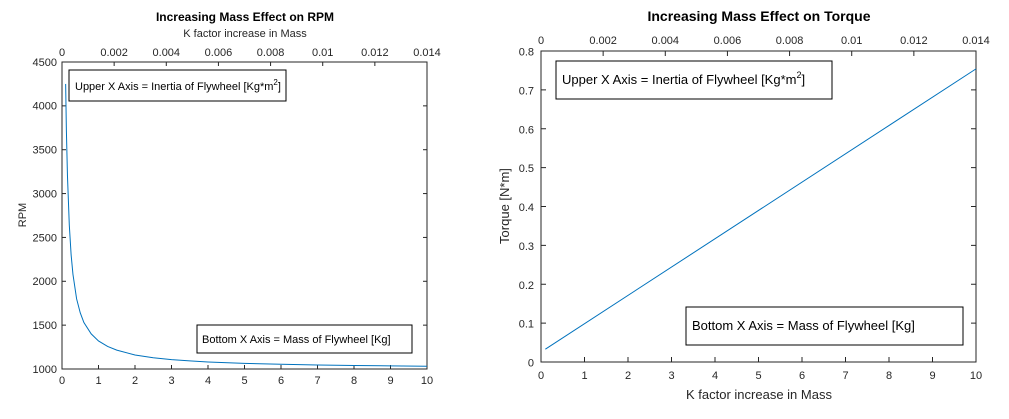 The height and width of the screenshot is (419, 1009). What do you see at coordinates (603, 41) in the screenshot?
I see `torque-x2-tick-label: 0.002` at bounding box center [603, 41].